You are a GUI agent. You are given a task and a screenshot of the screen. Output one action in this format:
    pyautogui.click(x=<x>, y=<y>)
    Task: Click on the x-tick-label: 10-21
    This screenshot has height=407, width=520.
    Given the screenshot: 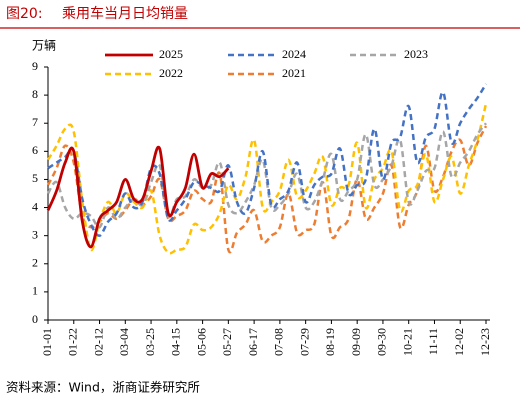 What is the action you would take?
    pyautogui.click(x=407, y=342)
    